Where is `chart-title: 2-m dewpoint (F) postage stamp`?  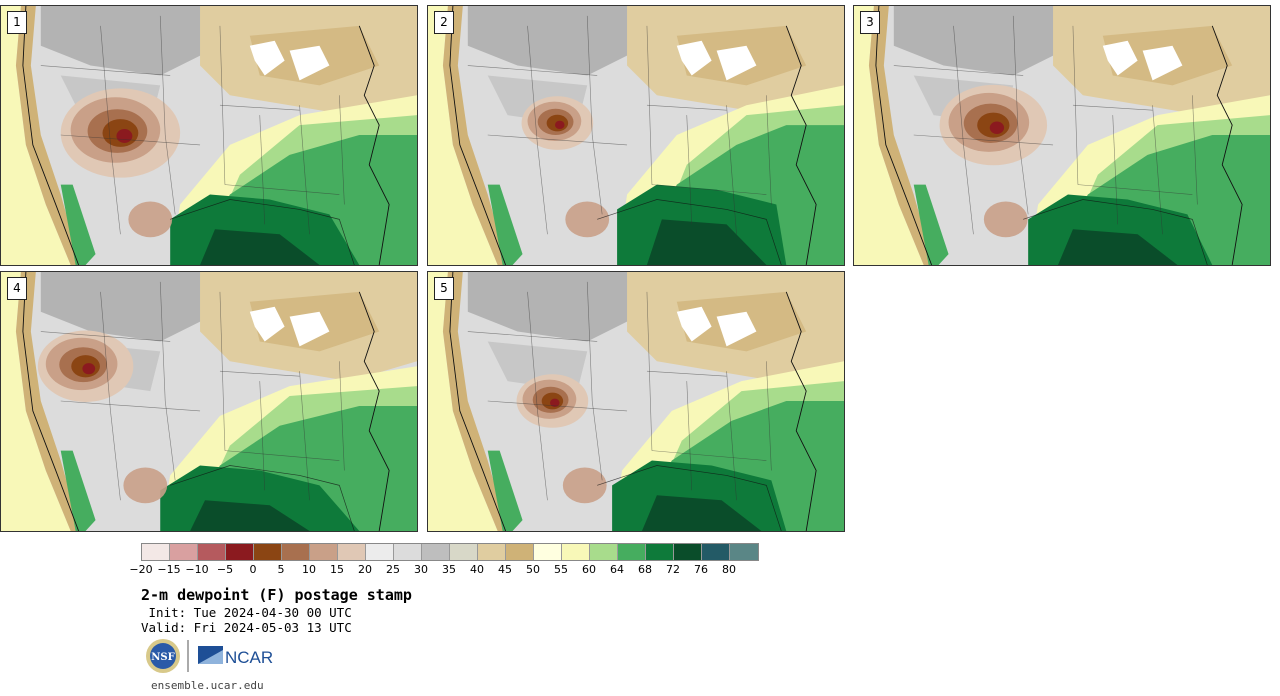 chart-title: 2-m dewpoint (F) postage stamp is located at coordinates (276, 595).